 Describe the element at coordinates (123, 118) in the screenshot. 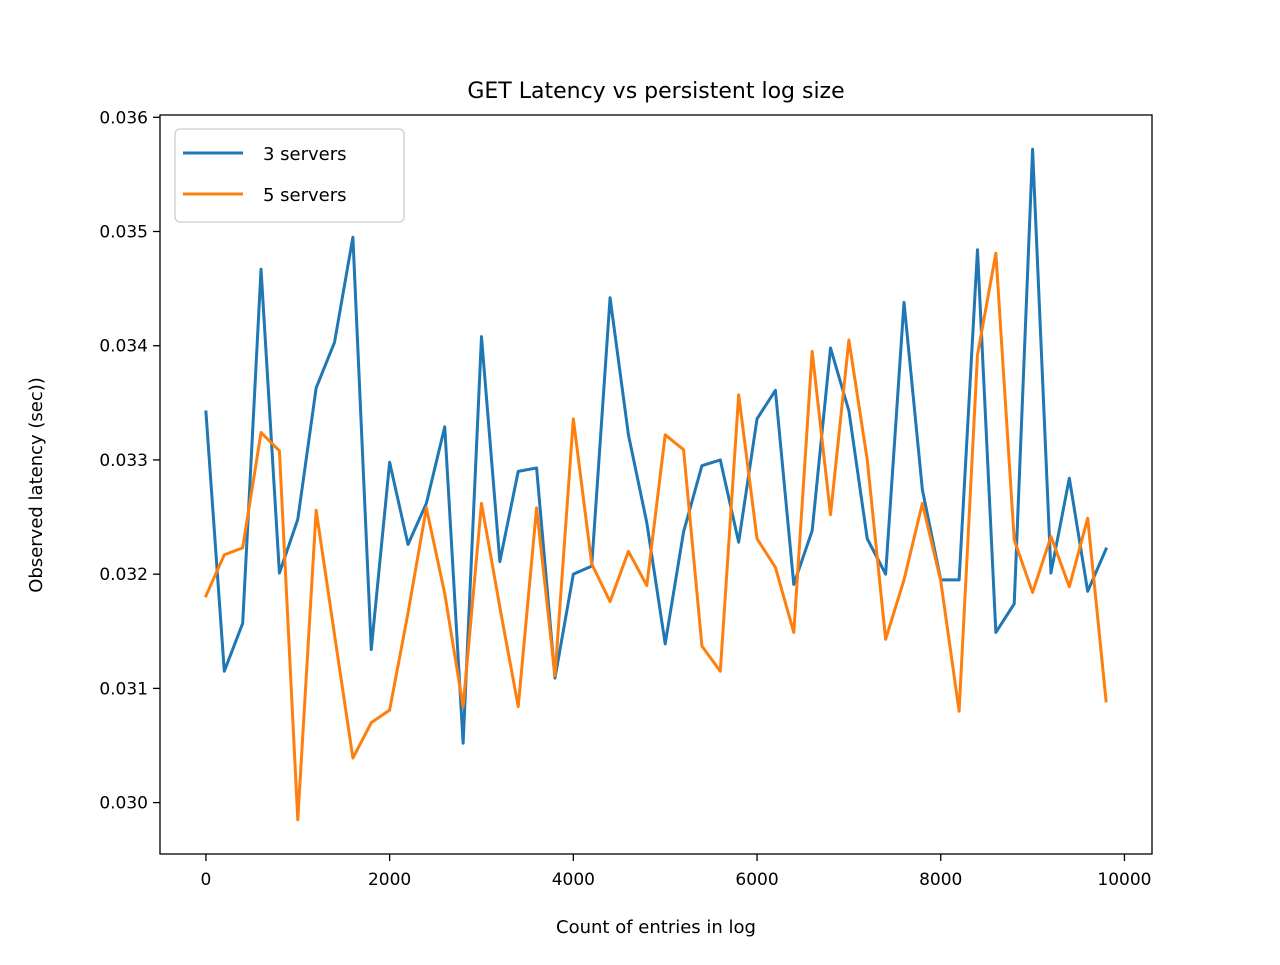

I see `y-tick-label: 0.036` at that location.